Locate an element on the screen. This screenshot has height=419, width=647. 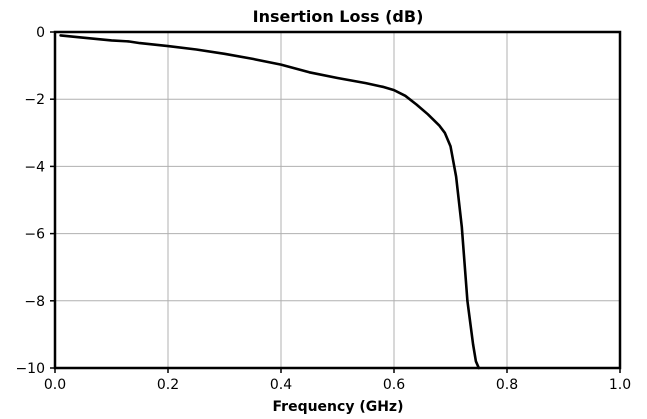
x-tick-label: 0.8 is located at coordinates (507, 385).